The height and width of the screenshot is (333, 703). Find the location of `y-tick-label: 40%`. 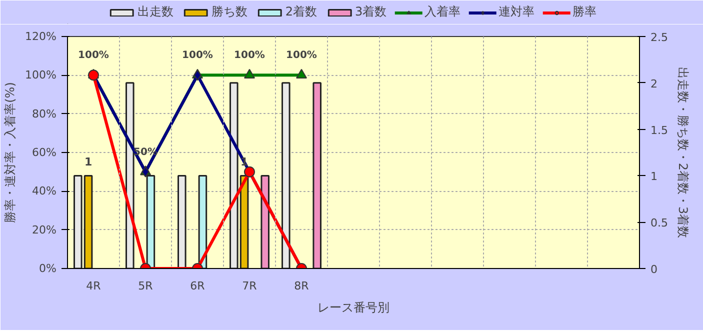

y-tick-label: 40% is located at coordinates (44, 191).